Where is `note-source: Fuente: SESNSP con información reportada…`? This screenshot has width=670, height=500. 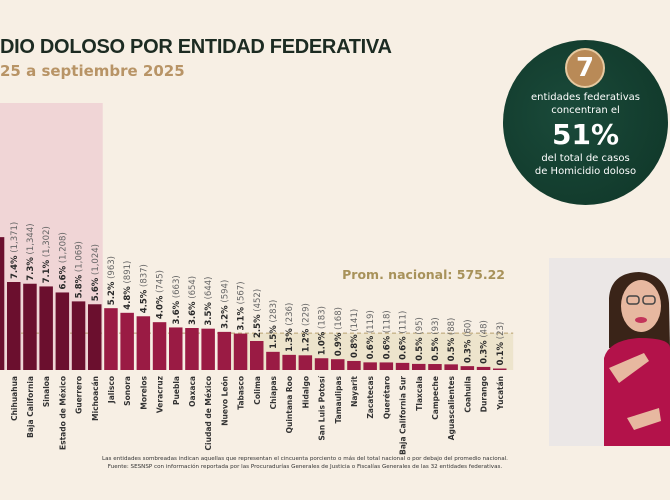
note-source: Fuente: SESNSP con información reportada… is located at coordinates (305, 467).